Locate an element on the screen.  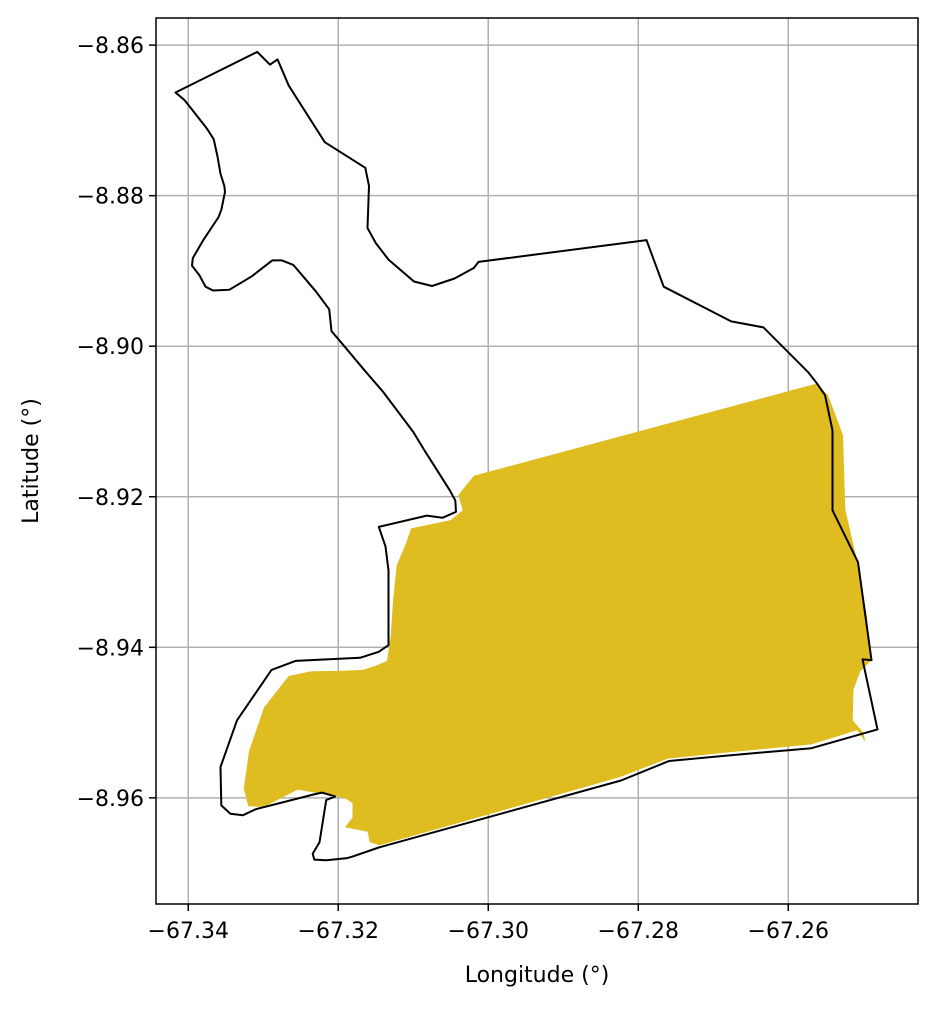
y-axis-label: Latitude (°) is located at coordinates (31, 461).